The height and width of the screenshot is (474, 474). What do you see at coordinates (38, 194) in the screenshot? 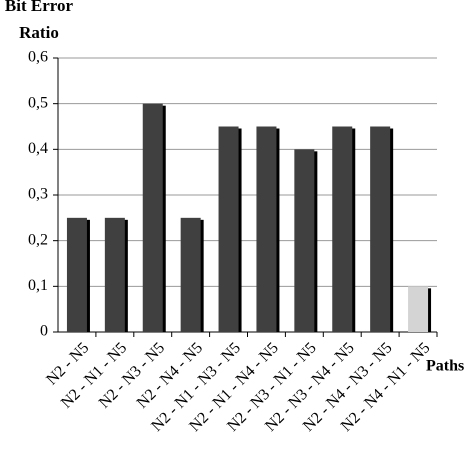
I see `y-tick-label: 0,3` at bounding box center [38, 194].